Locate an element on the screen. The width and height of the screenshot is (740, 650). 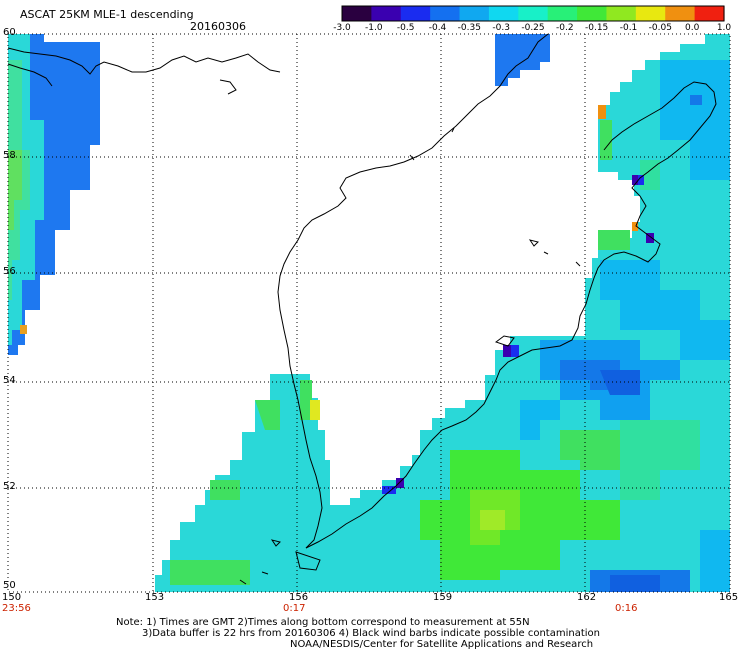
colorbar-tick-label: 1.0 is located at coordinates (724, 28).